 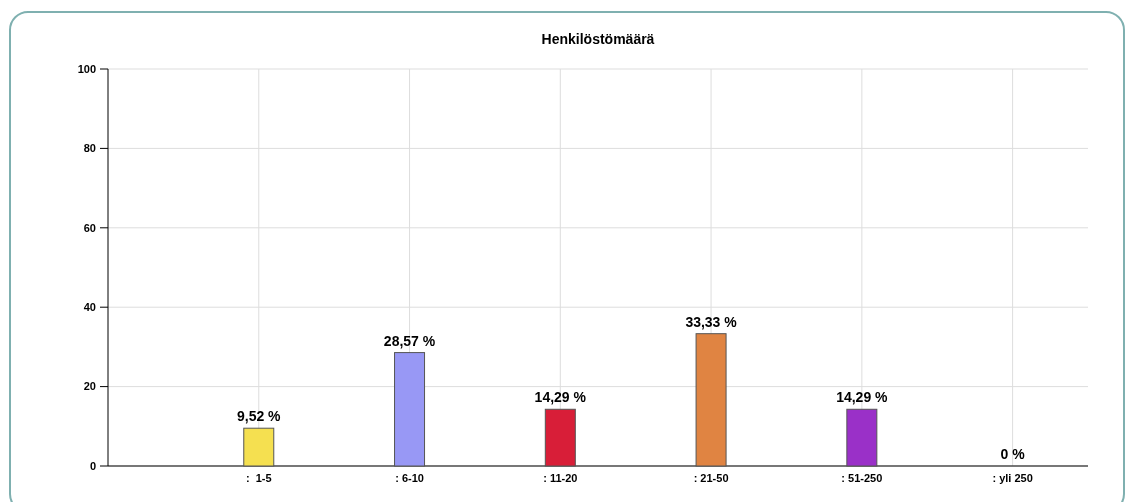 I want to click on y-tick-label: 60, so click(x=89, y=227).